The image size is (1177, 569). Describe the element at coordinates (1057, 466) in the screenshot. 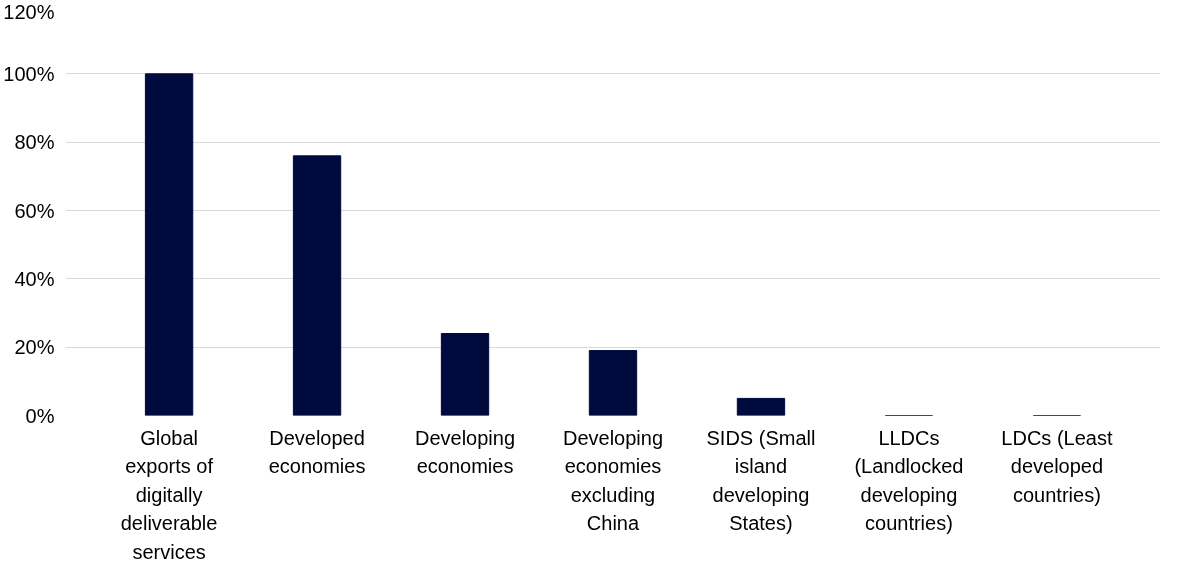

I see `x-tick-label: LDCs (Least developed countries)` at that location.